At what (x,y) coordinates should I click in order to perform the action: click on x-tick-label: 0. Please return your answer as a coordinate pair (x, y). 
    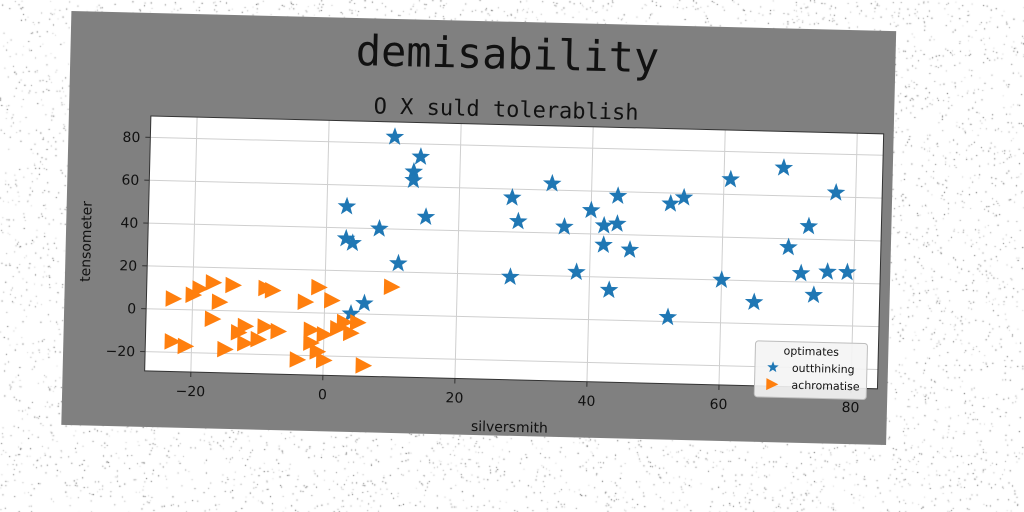
    Looking at the image, I should click on (322, 395).